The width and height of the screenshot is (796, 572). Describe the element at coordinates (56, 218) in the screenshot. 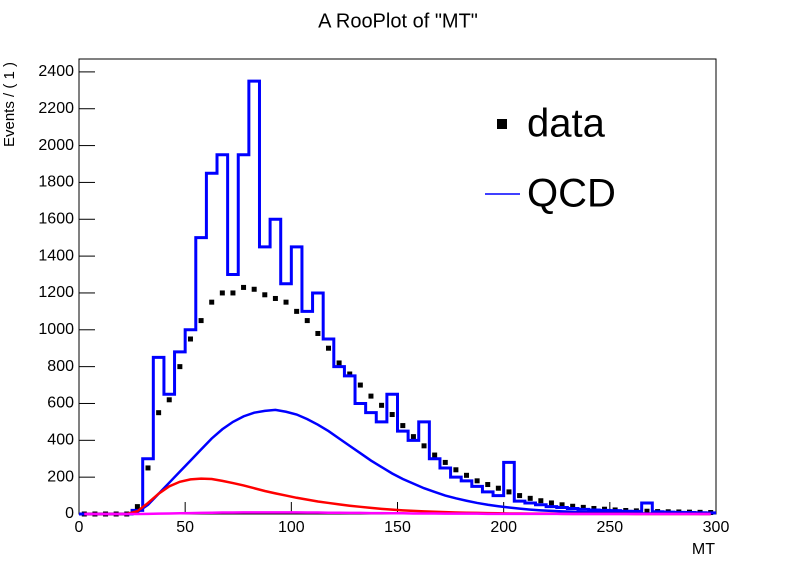

I see `y-tick-label: 1600` at that location.